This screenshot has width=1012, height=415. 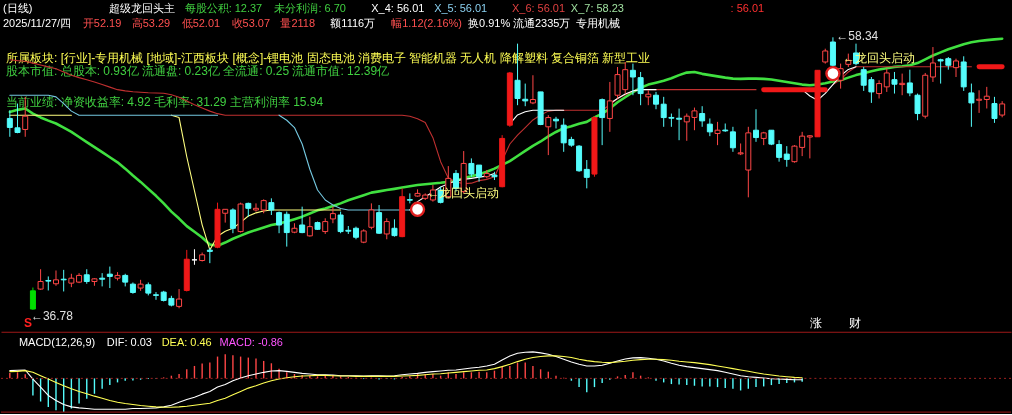 I want to click on text: MACD: -0.86, so click(x=251, y=341).